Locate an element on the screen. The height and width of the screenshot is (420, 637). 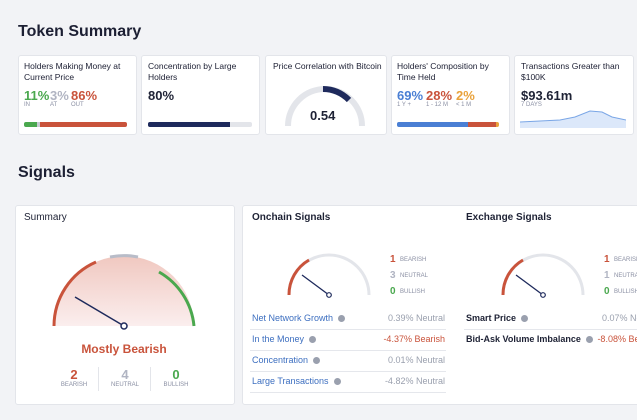
count: 2 is located at coordinates (74, 374).